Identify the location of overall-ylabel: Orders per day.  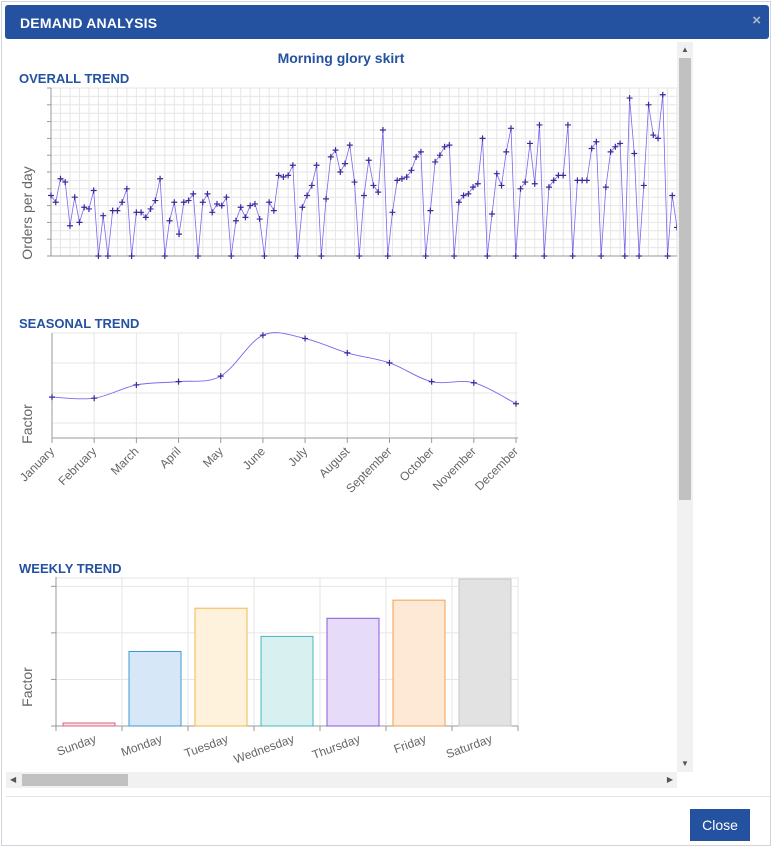
(27, 212).